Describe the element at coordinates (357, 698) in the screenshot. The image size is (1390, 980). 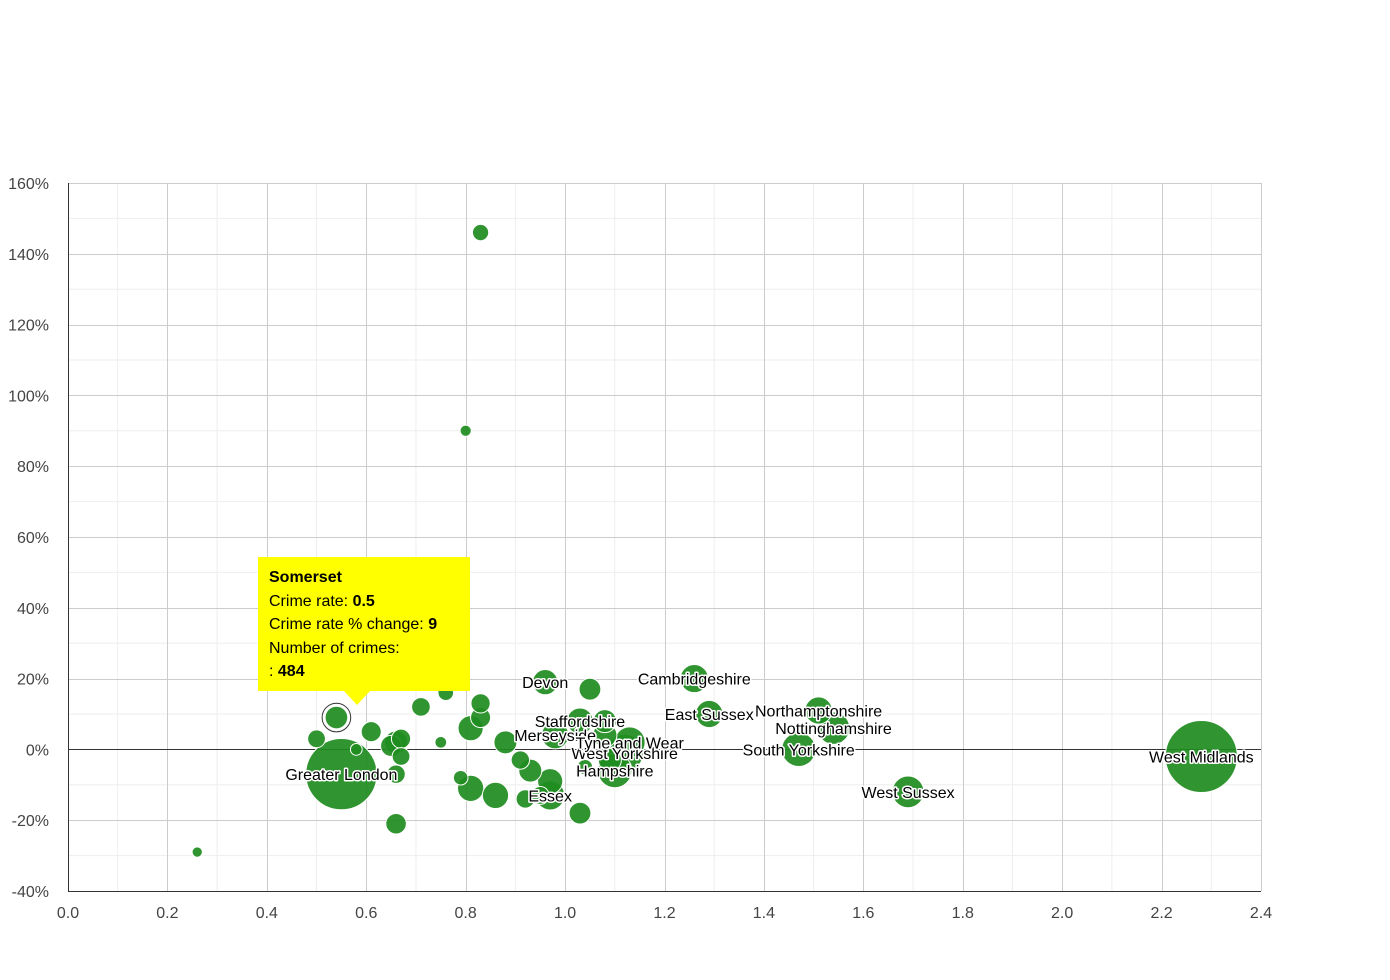
I see `tooltip-pointer` at that location.